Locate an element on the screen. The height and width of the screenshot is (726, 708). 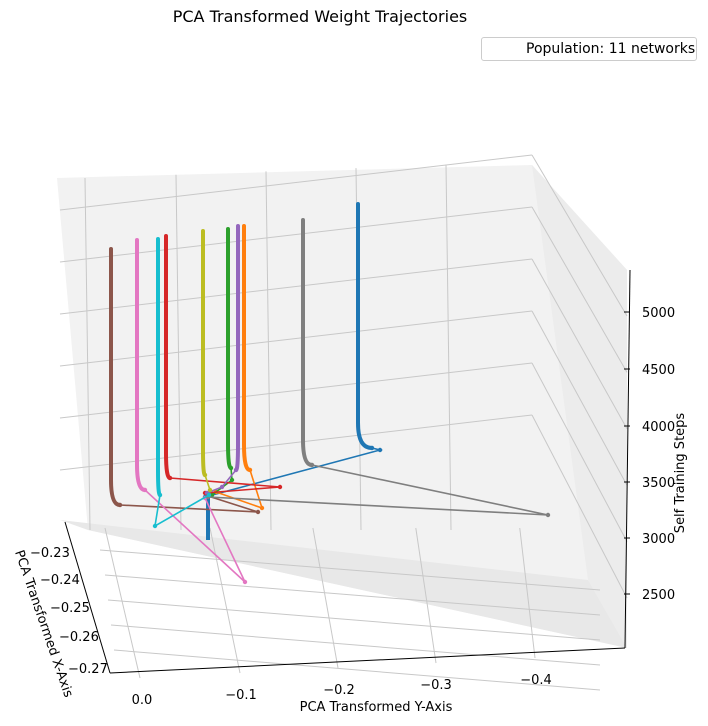
x-tick-label: −0.23 is located at coordinates (50, 553).